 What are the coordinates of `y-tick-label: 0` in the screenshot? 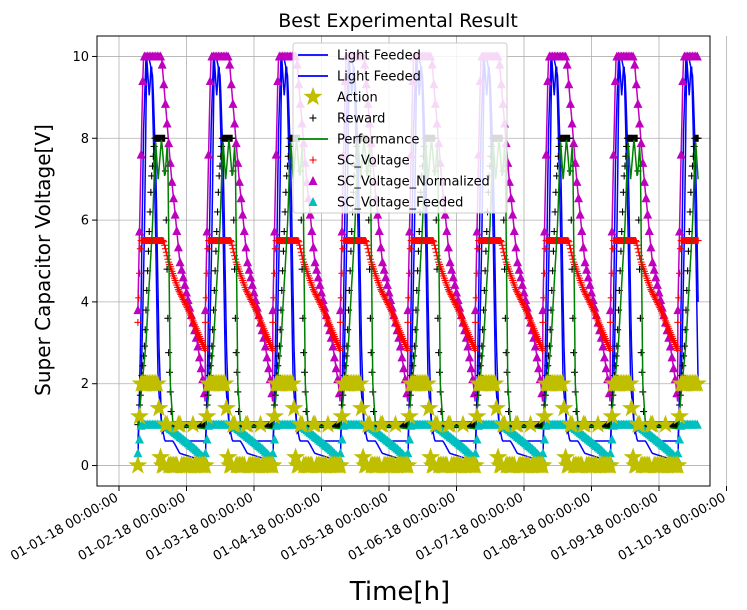 It's located at (85, 466).